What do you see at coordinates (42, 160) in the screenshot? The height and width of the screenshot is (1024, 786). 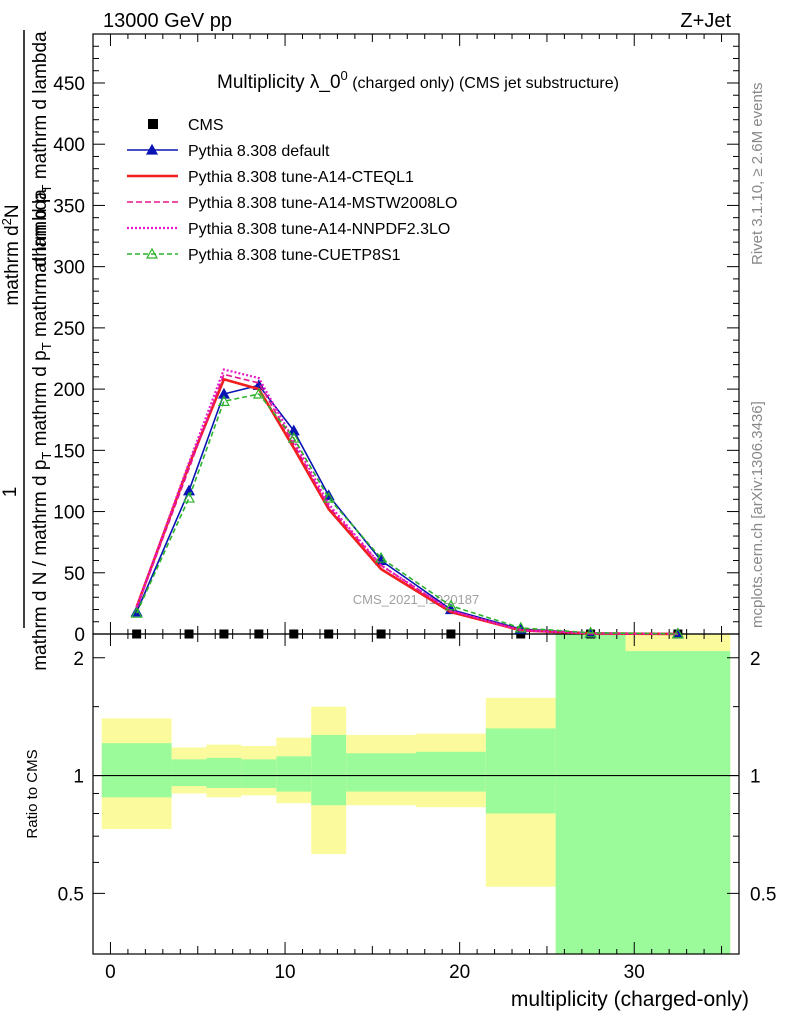 I see `y-title-denominator-upper: mathrm d pT mathrm d lambda` at bounding box center [42, 160].